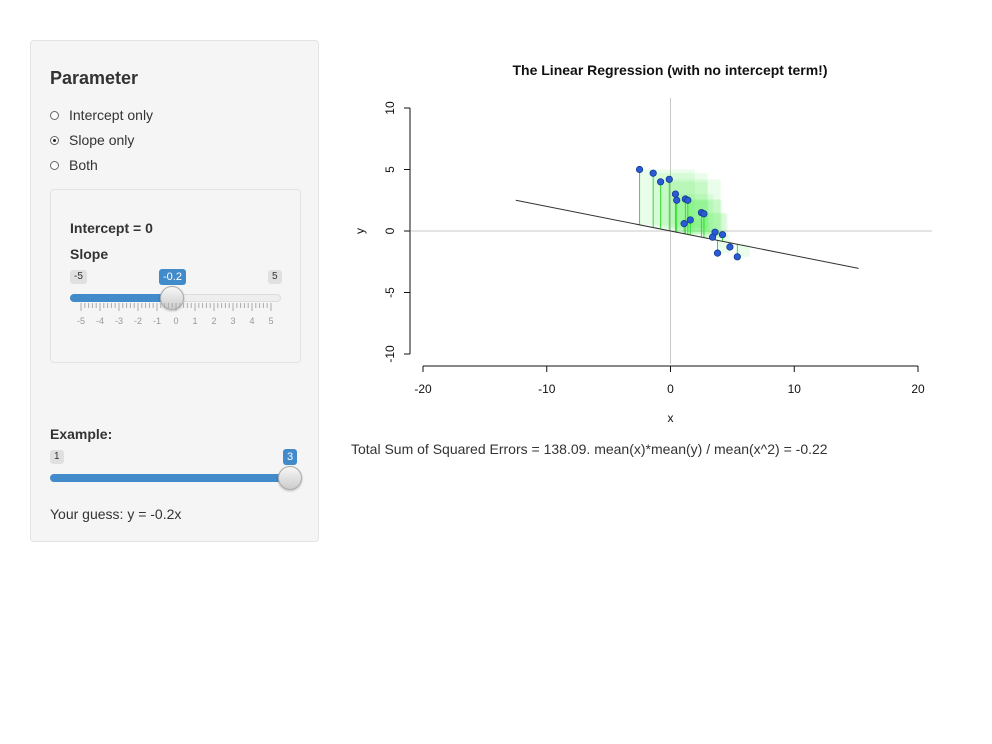 The height and width of the screenshot is (744, 992). Describe the element at coordinates (290, 457) in the screenshot. I see `example-slider-value: 3` at that location.